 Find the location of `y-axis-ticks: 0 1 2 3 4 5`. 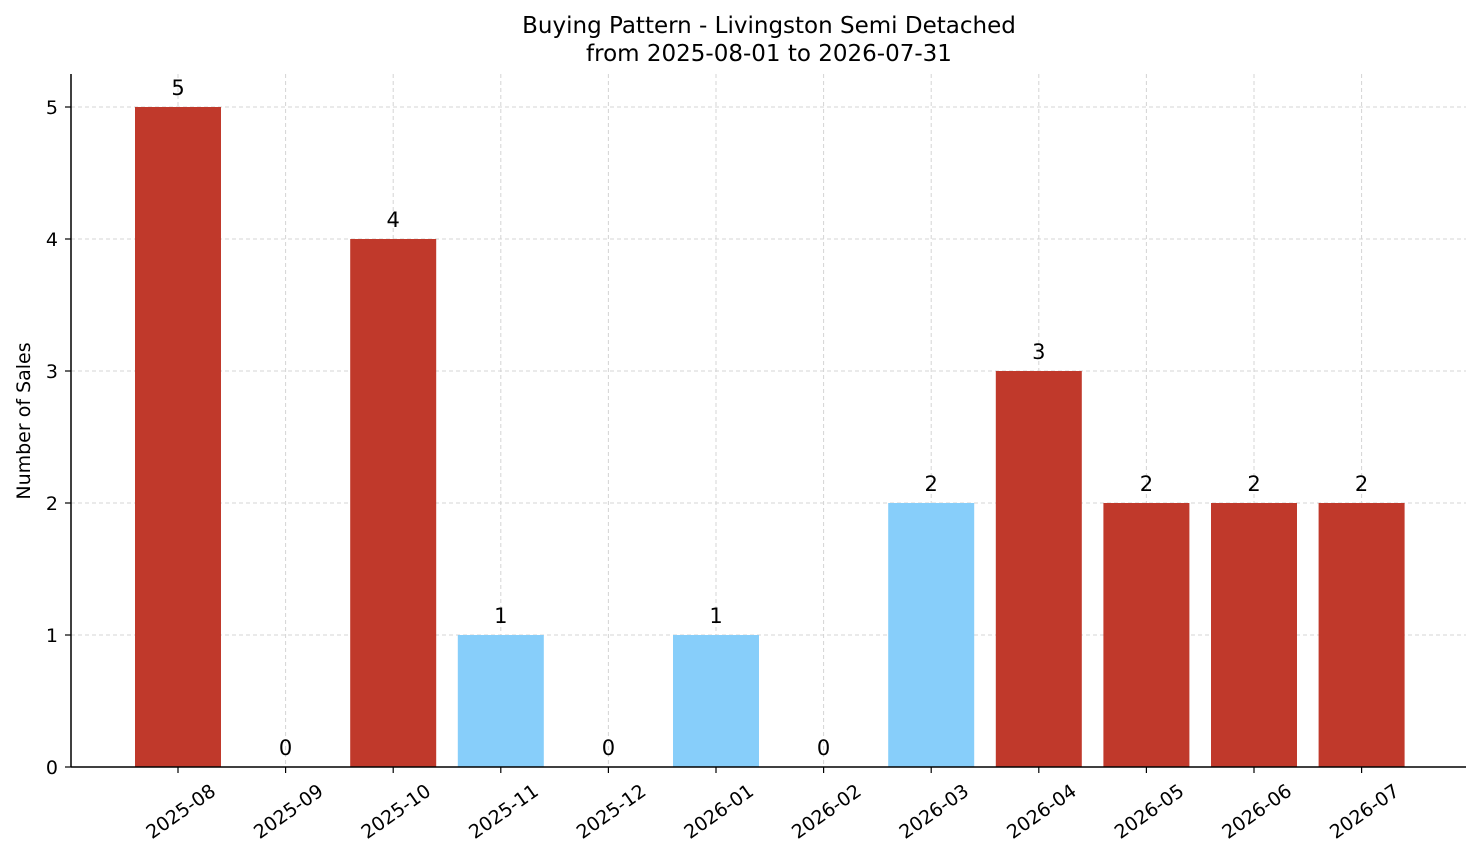

y-axis-ticks: 0 1 2 3 4 5 is located at coordinates (58, 438).